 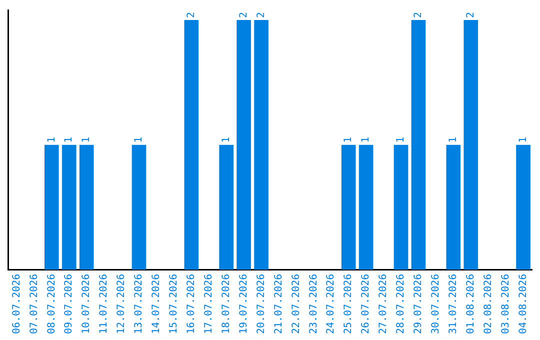 What do you see at coordinates (470, 304) in the screenshot?
I see `x-tick-label: 01.08.2026` at bounding box center [470, 304].